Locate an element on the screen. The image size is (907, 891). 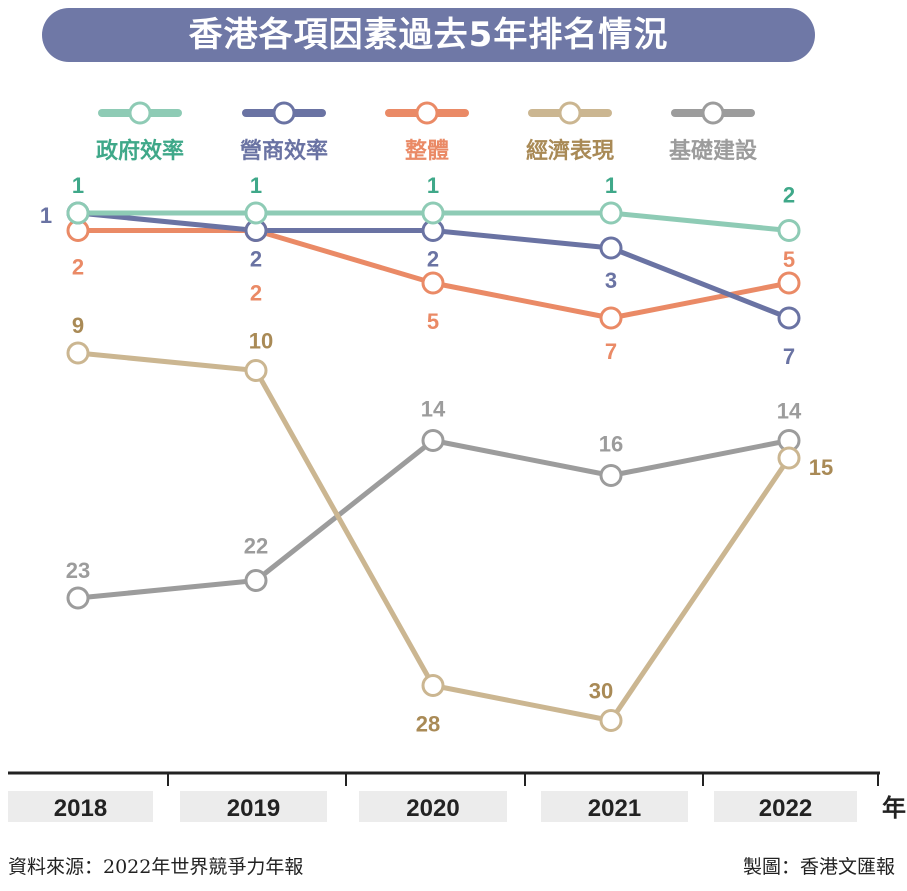
legend-label: 政府效率 is located at coordinates (140, 151).